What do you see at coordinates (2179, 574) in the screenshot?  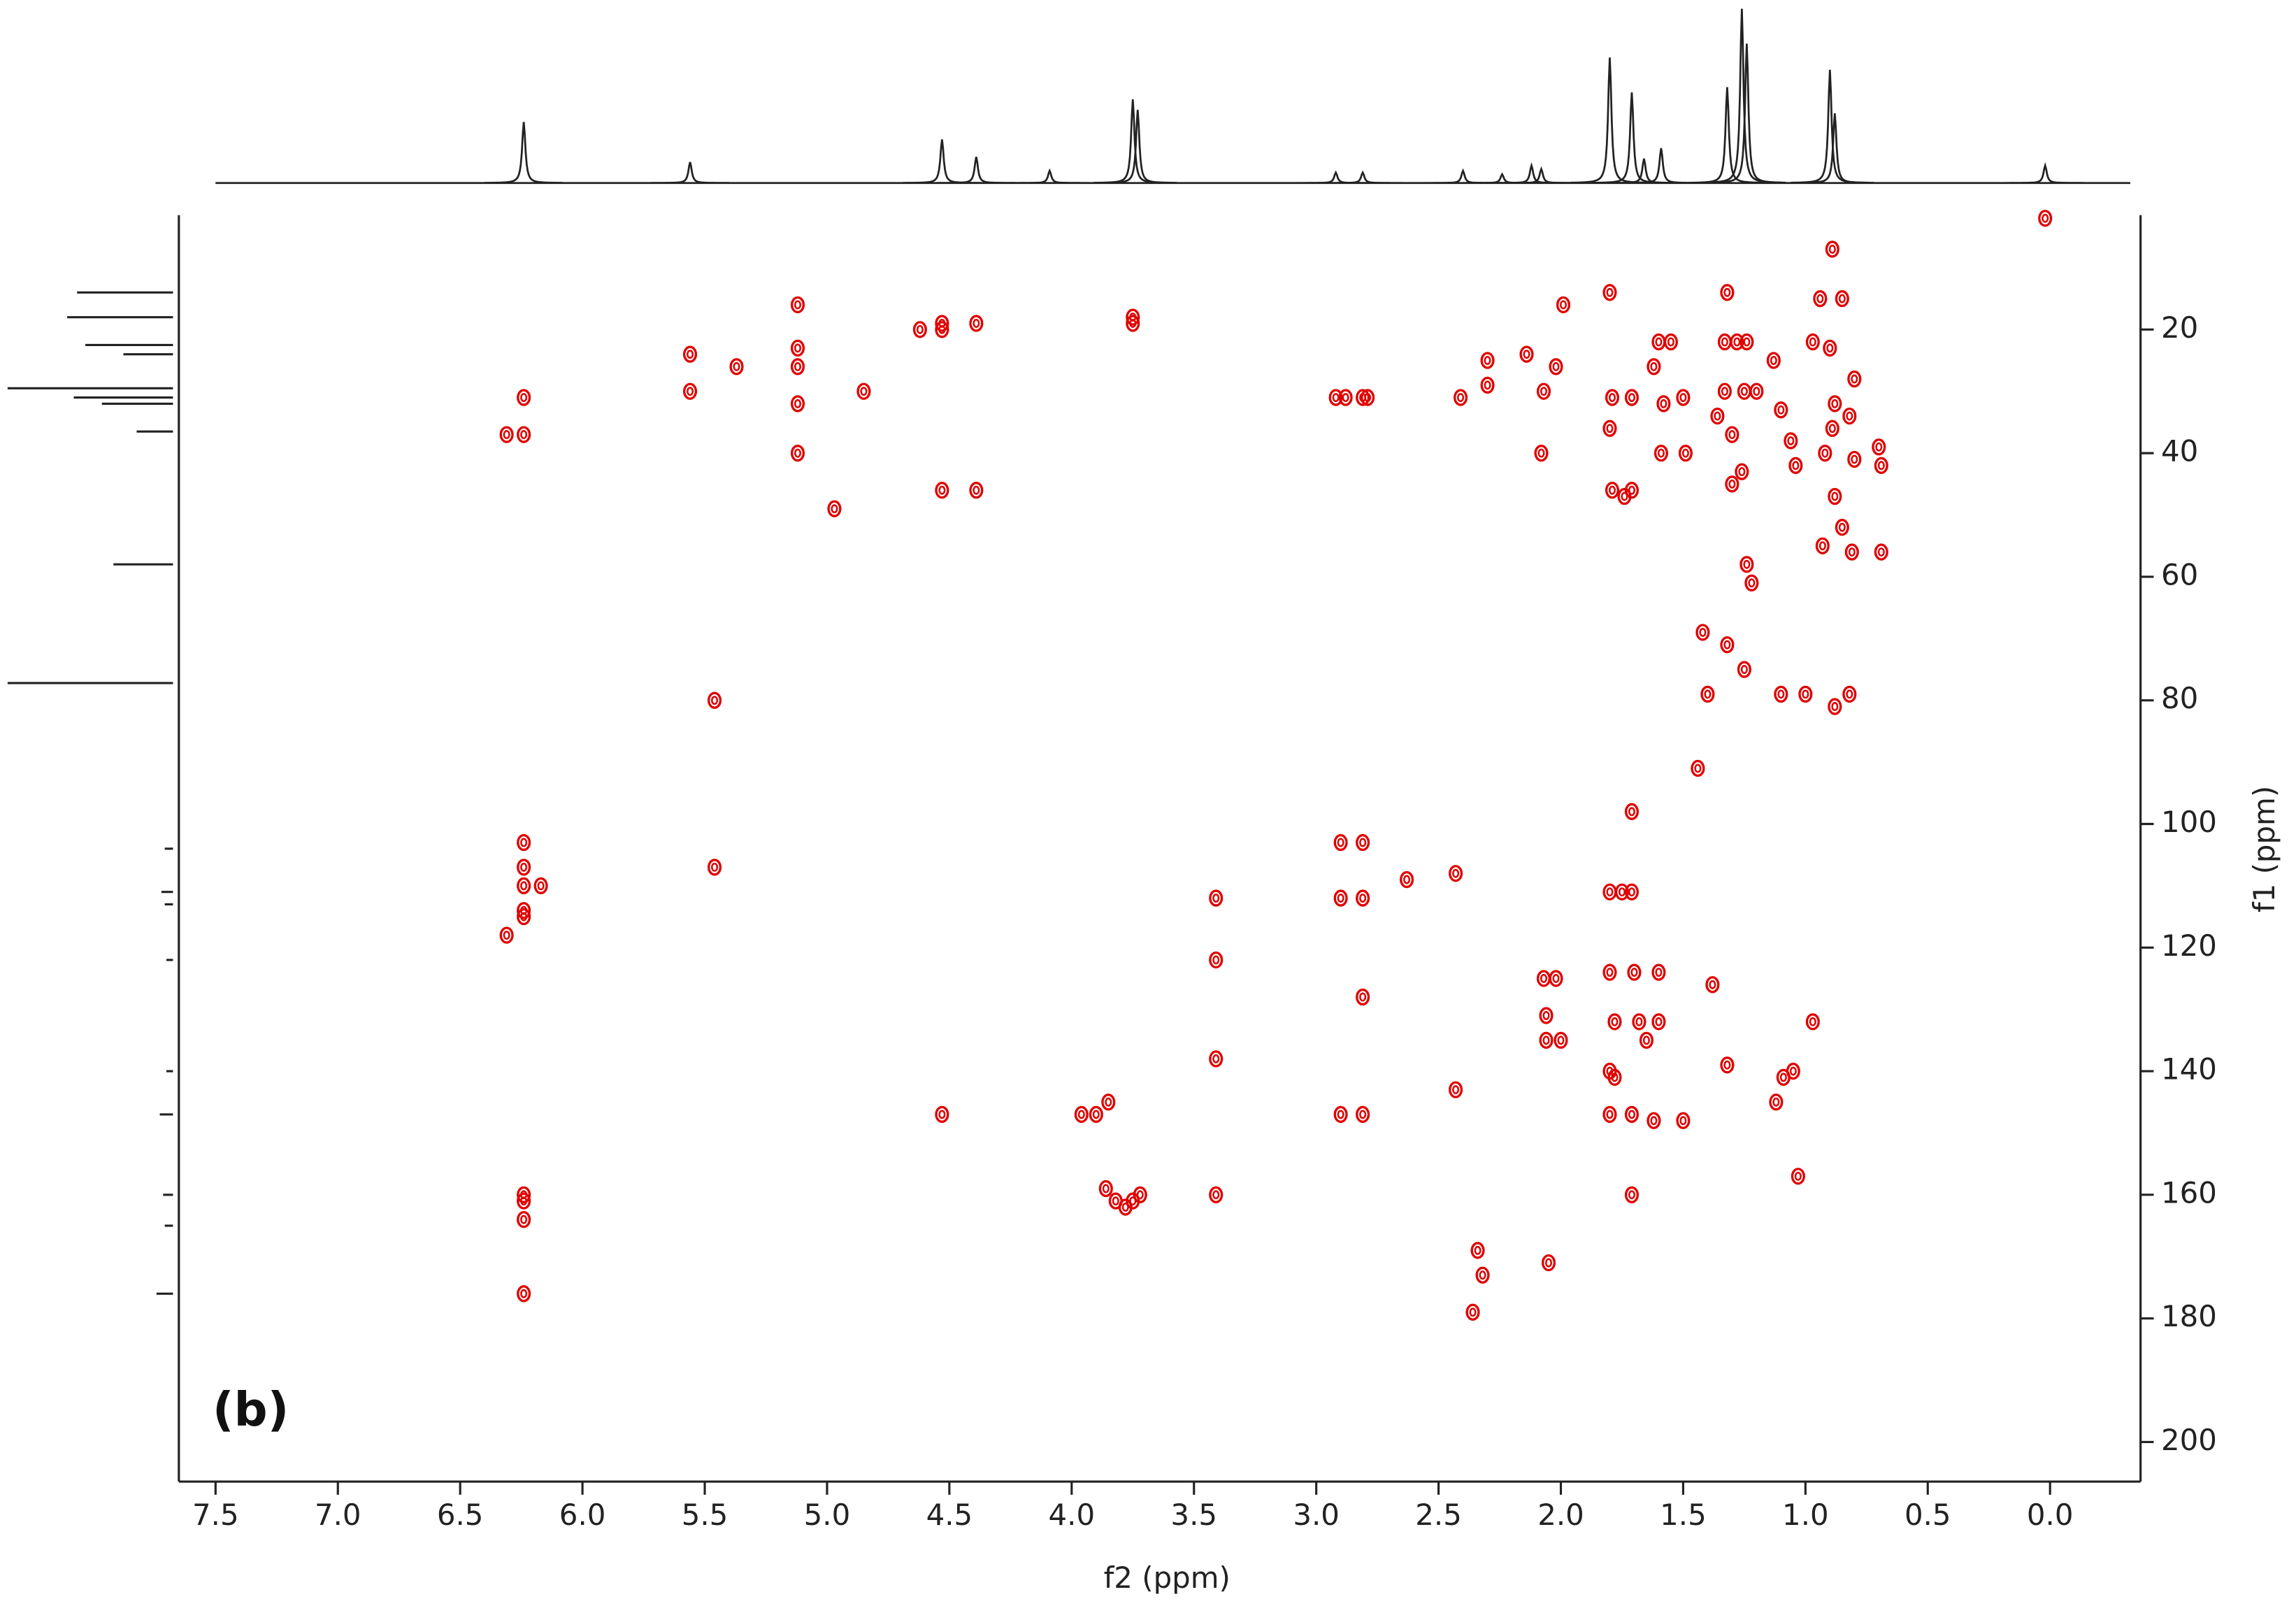 I see `y-tick-label: 60` at bounding box center [2179, 574].